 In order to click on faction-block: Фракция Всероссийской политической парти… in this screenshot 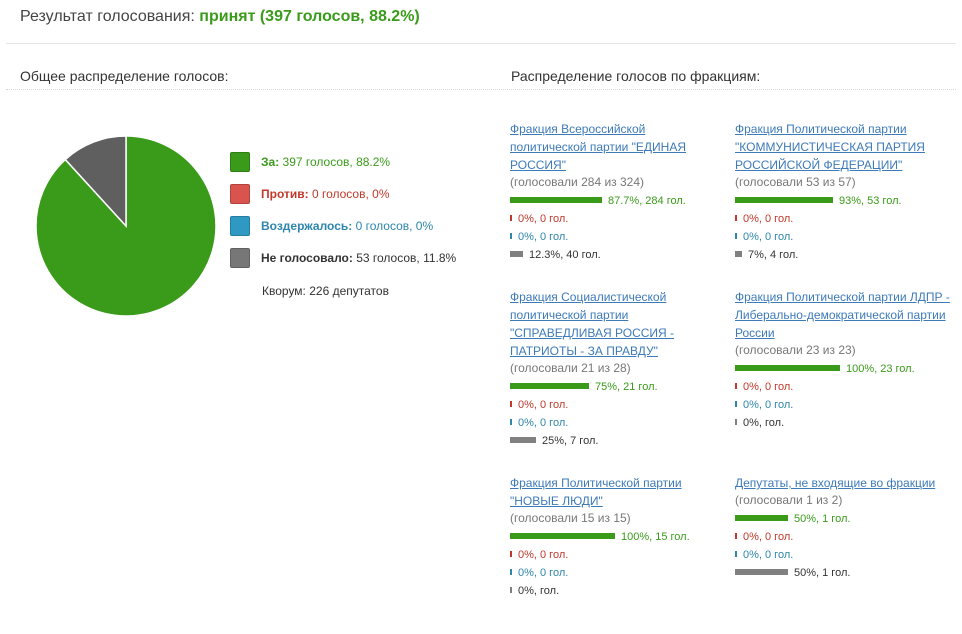, I will do `click(620, 192)`.